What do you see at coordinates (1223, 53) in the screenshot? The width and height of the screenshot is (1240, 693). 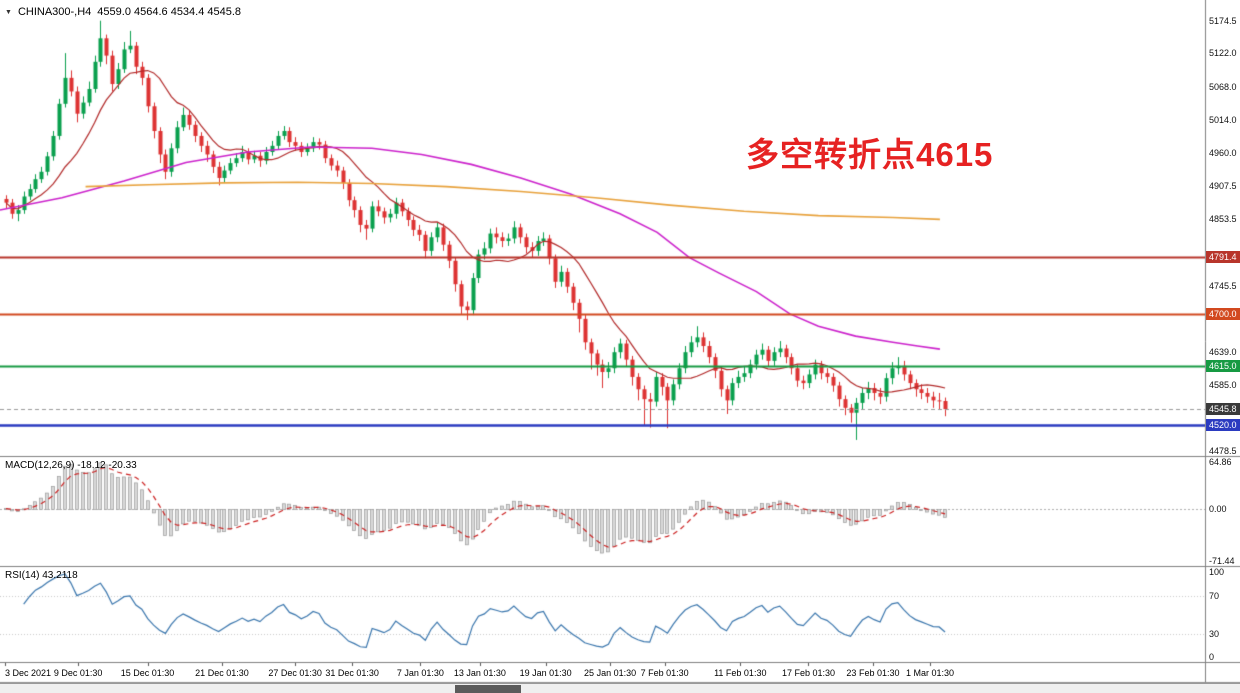 I see `price-axis-tick: 5122.0` at bounding box center [1223, 53].